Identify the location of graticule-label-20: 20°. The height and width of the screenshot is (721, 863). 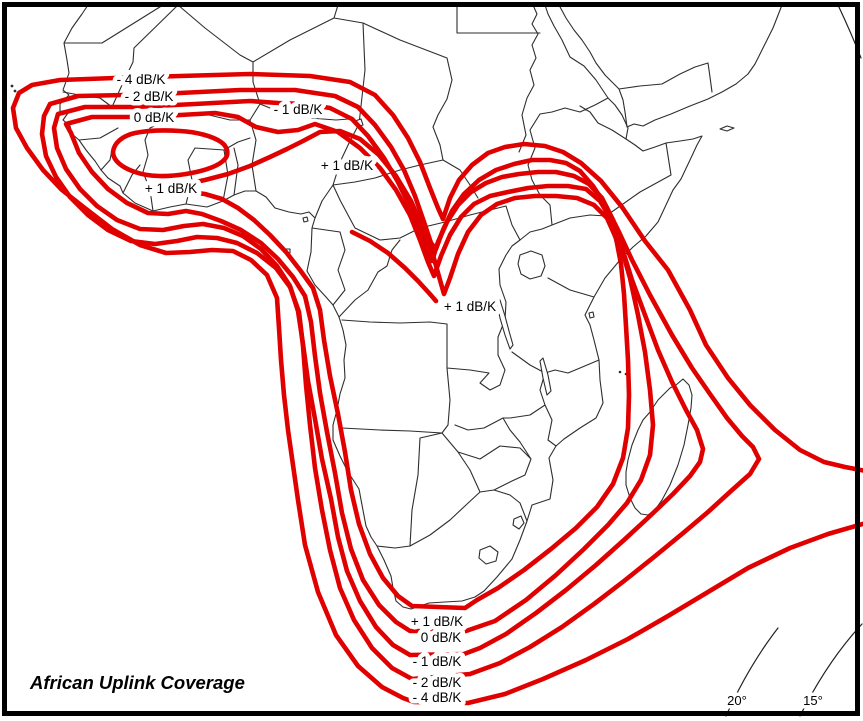
(737, 700).